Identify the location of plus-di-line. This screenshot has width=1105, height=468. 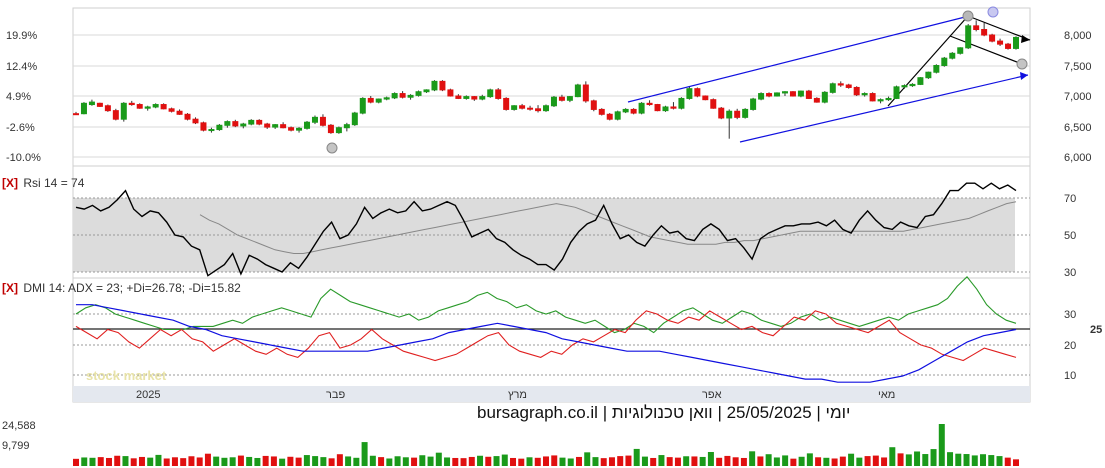
(546, 304).